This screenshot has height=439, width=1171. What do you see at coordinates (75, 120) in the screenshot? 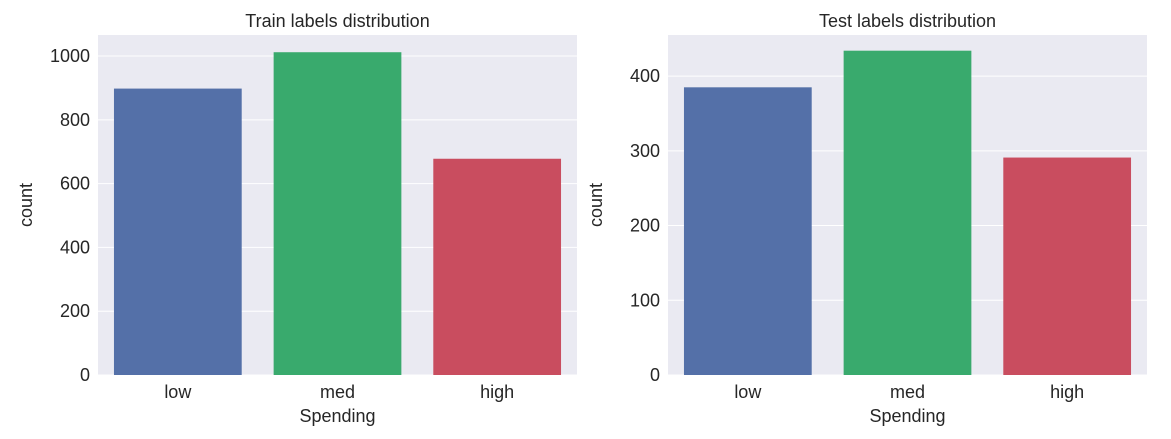
I see `y-tick-label: 800` at bounding box center [75, 120].